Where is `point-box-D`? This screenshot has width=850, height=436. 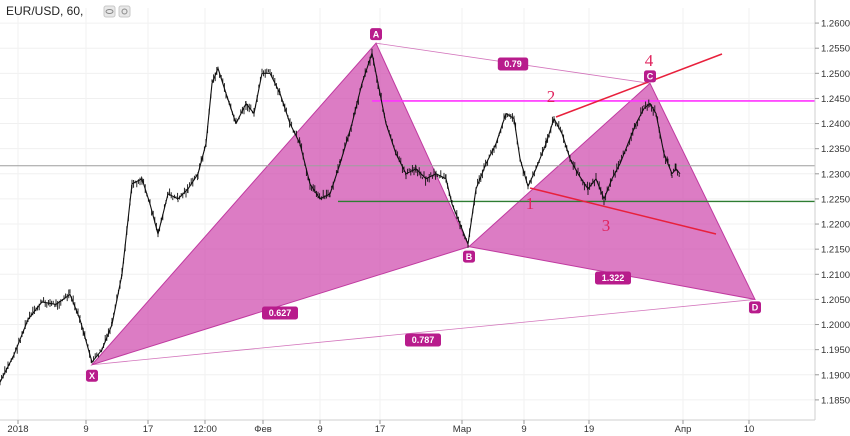
point-box-D is located at coordinates (755, 307).